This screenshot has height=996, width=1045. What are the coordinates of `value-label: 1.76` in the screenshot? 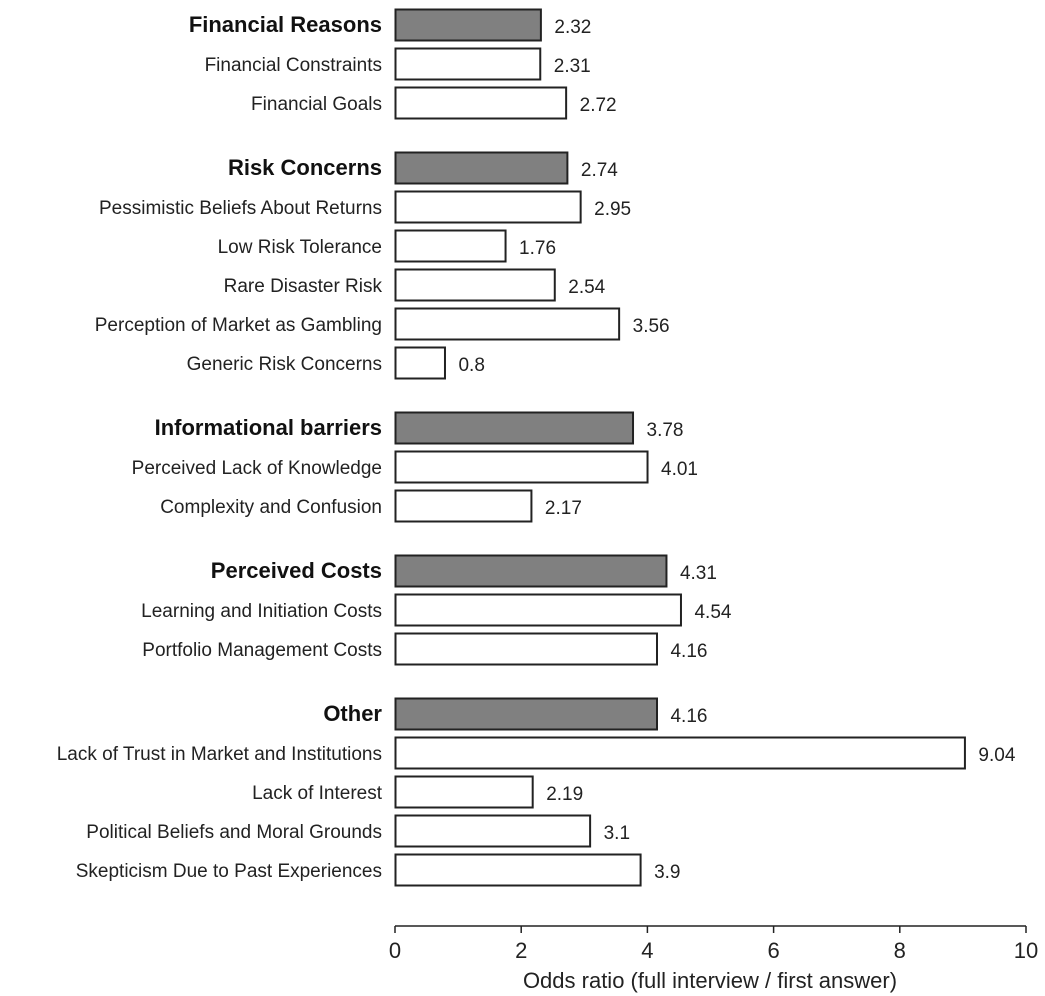 It's located at (537, 248).